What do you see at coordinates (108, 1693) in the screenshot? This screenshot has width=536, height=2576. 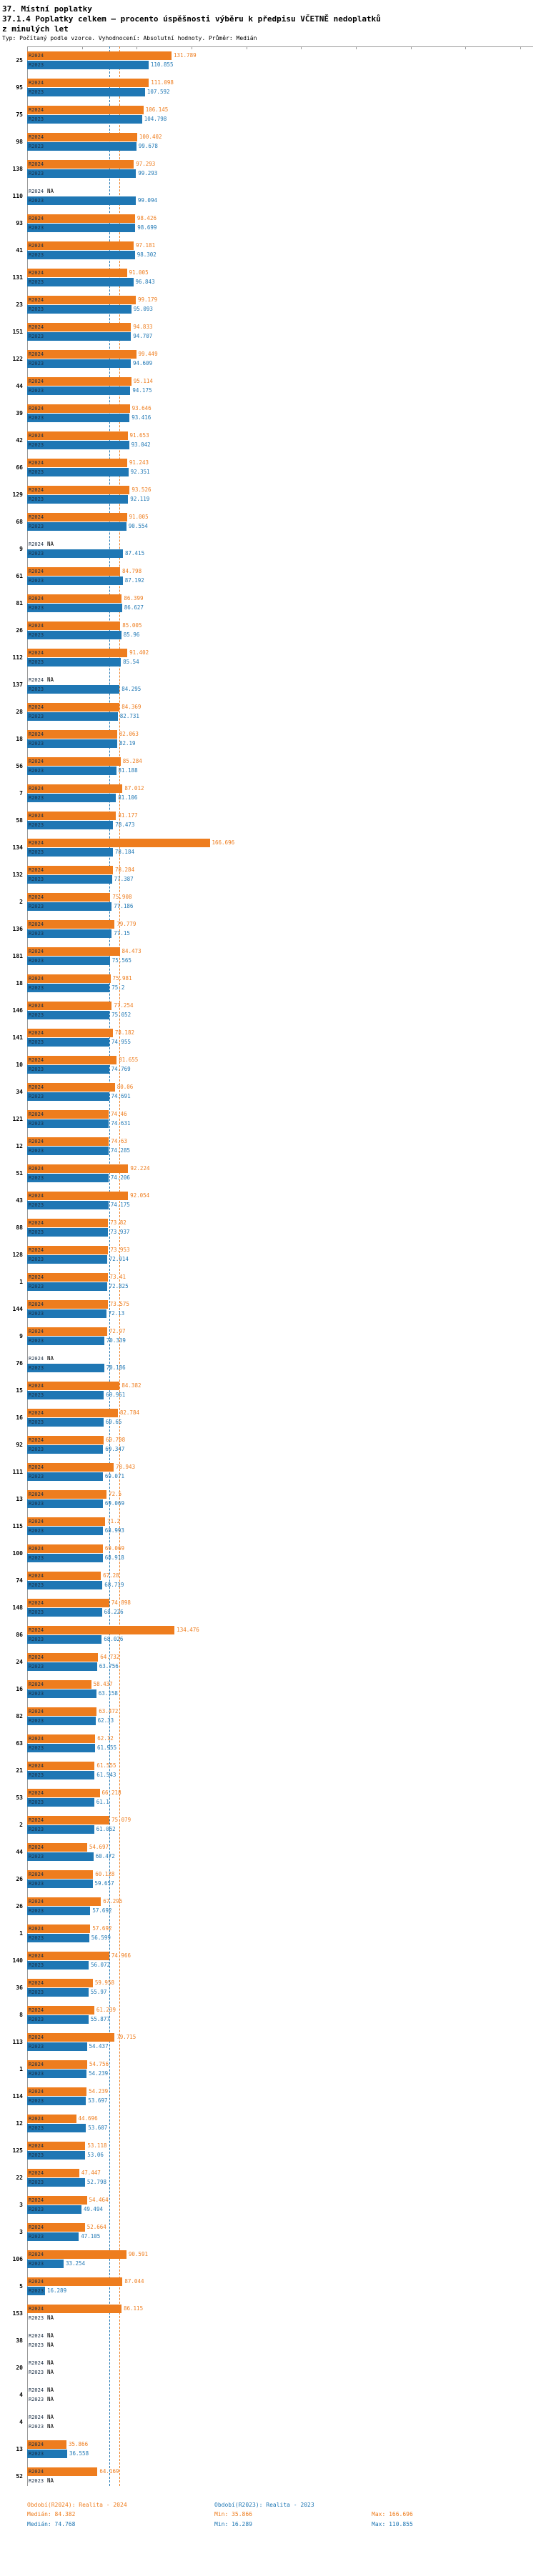 I see `bar-value: 63.158` at bounding box center [108, 1693].